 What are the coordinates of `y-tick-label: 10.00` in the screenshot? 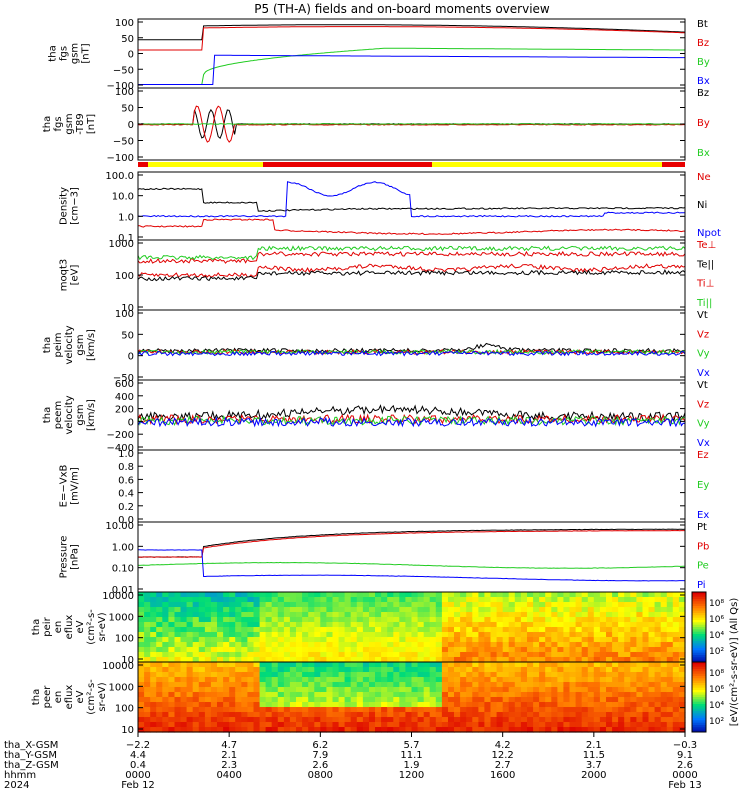 It's located at (119, 526).